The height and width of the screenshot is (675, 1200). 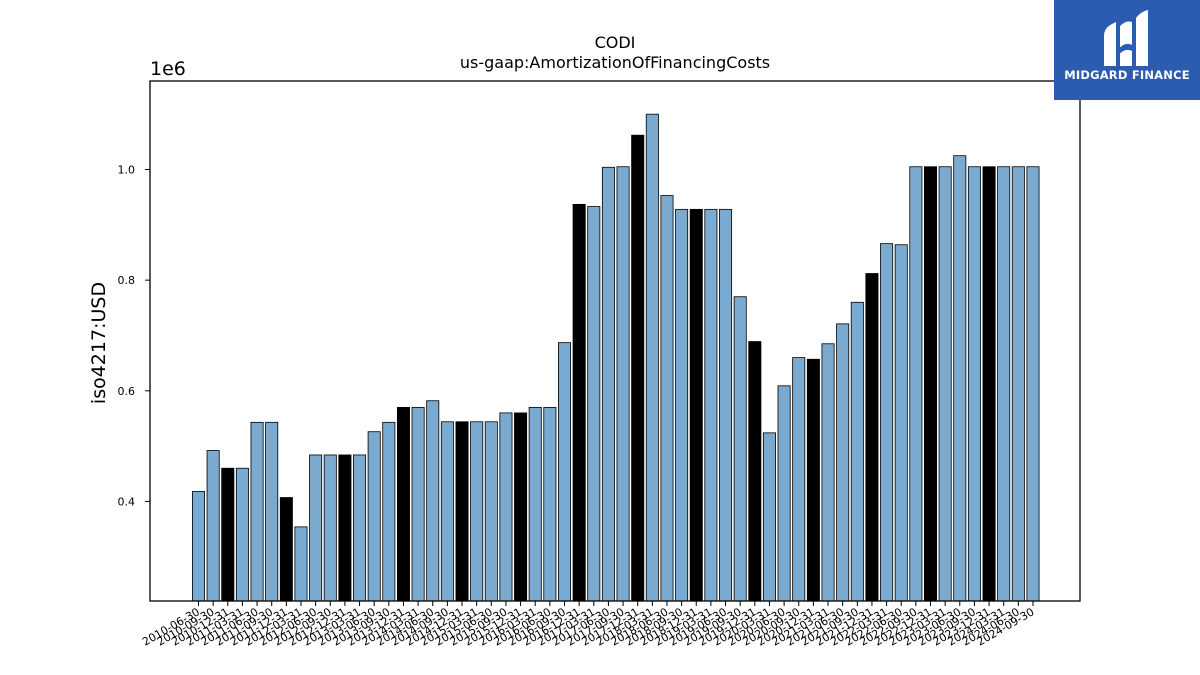 I want to click on y-axis-label: iso4217:USD, so click(x=99, y=343).